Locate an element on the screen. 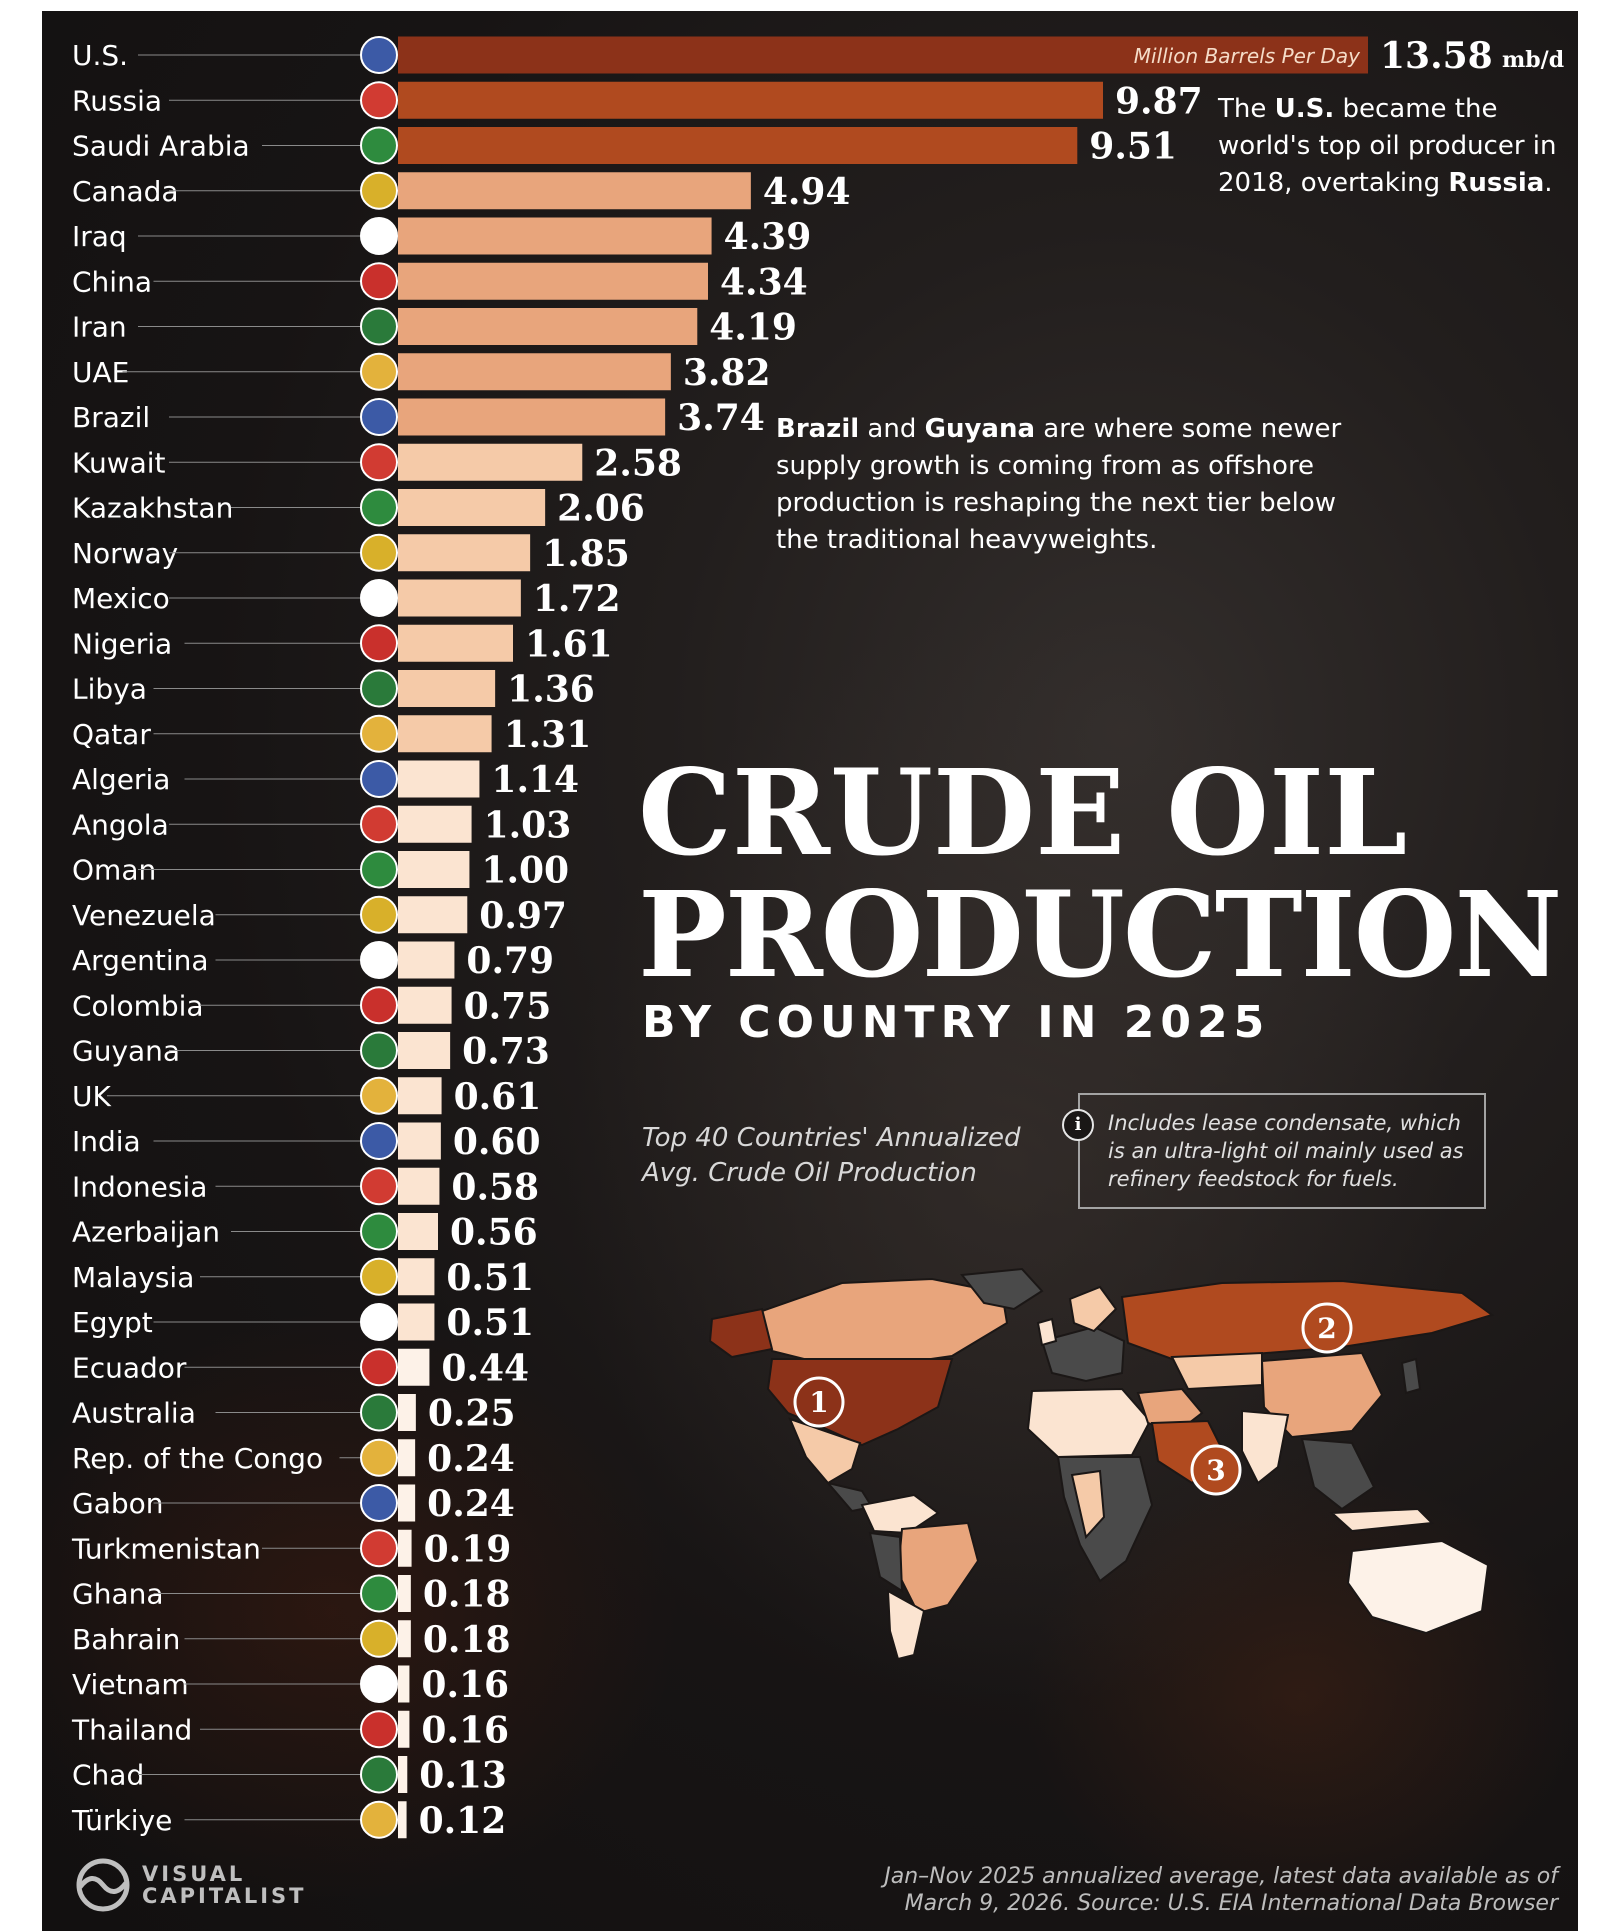 This screenshot has width=1620, height=1931. bar-row-china: China 4.34 is located at coordinates (440, 282).